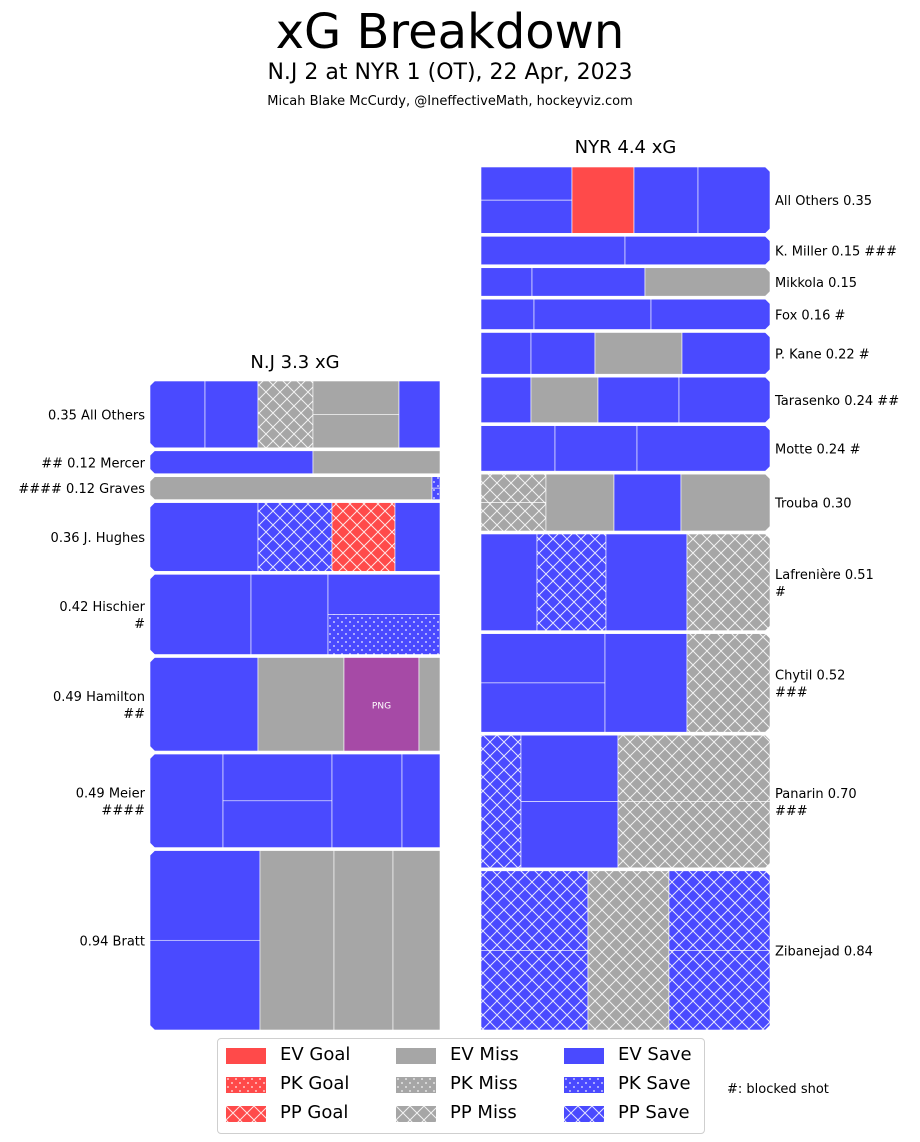 The width and height of the screenshot is (920, 1142). What do you see at coordinates (98, 538) in the screenshot?
I see `player-label: 0.36 J. Hughes` at bounding box center [98, 538].